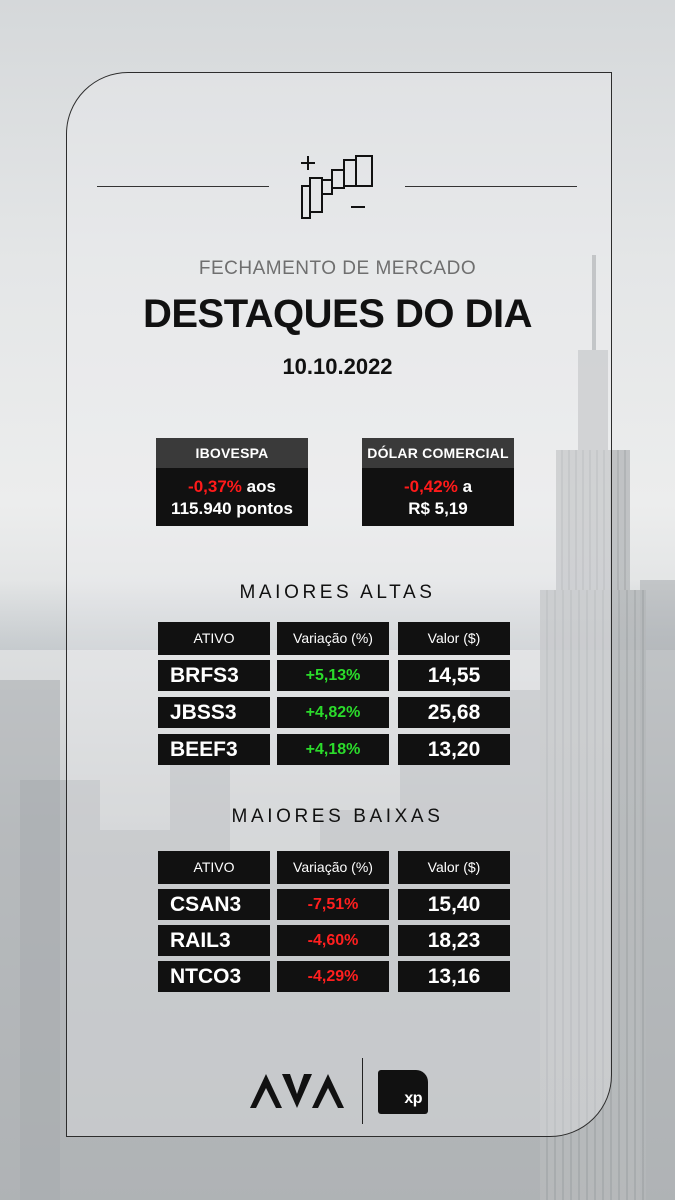 Image resolution: width=675 pixels, height=1200 pixels. What do you see at coordinates (297, 1091) in the screenshot?
I see `m-logo-icon` at bounding box center [297, 1091].